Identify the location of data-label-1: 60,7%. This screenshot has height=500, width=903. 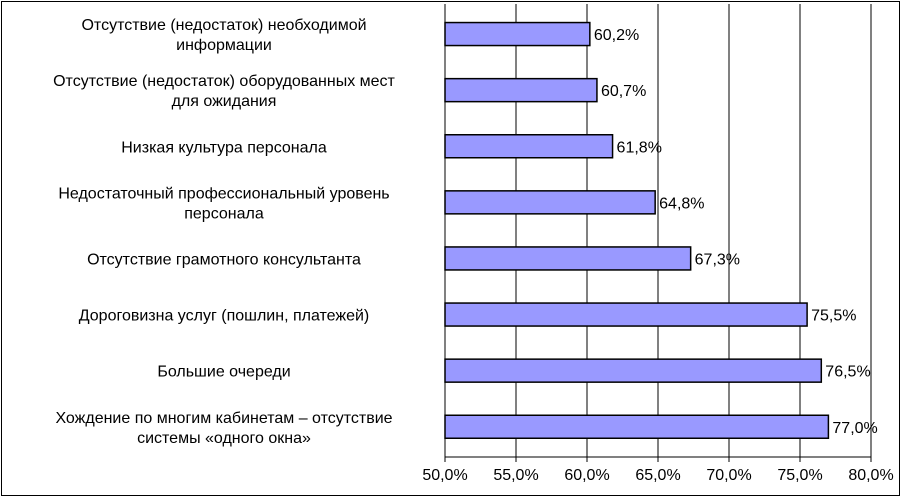
(623, 91).